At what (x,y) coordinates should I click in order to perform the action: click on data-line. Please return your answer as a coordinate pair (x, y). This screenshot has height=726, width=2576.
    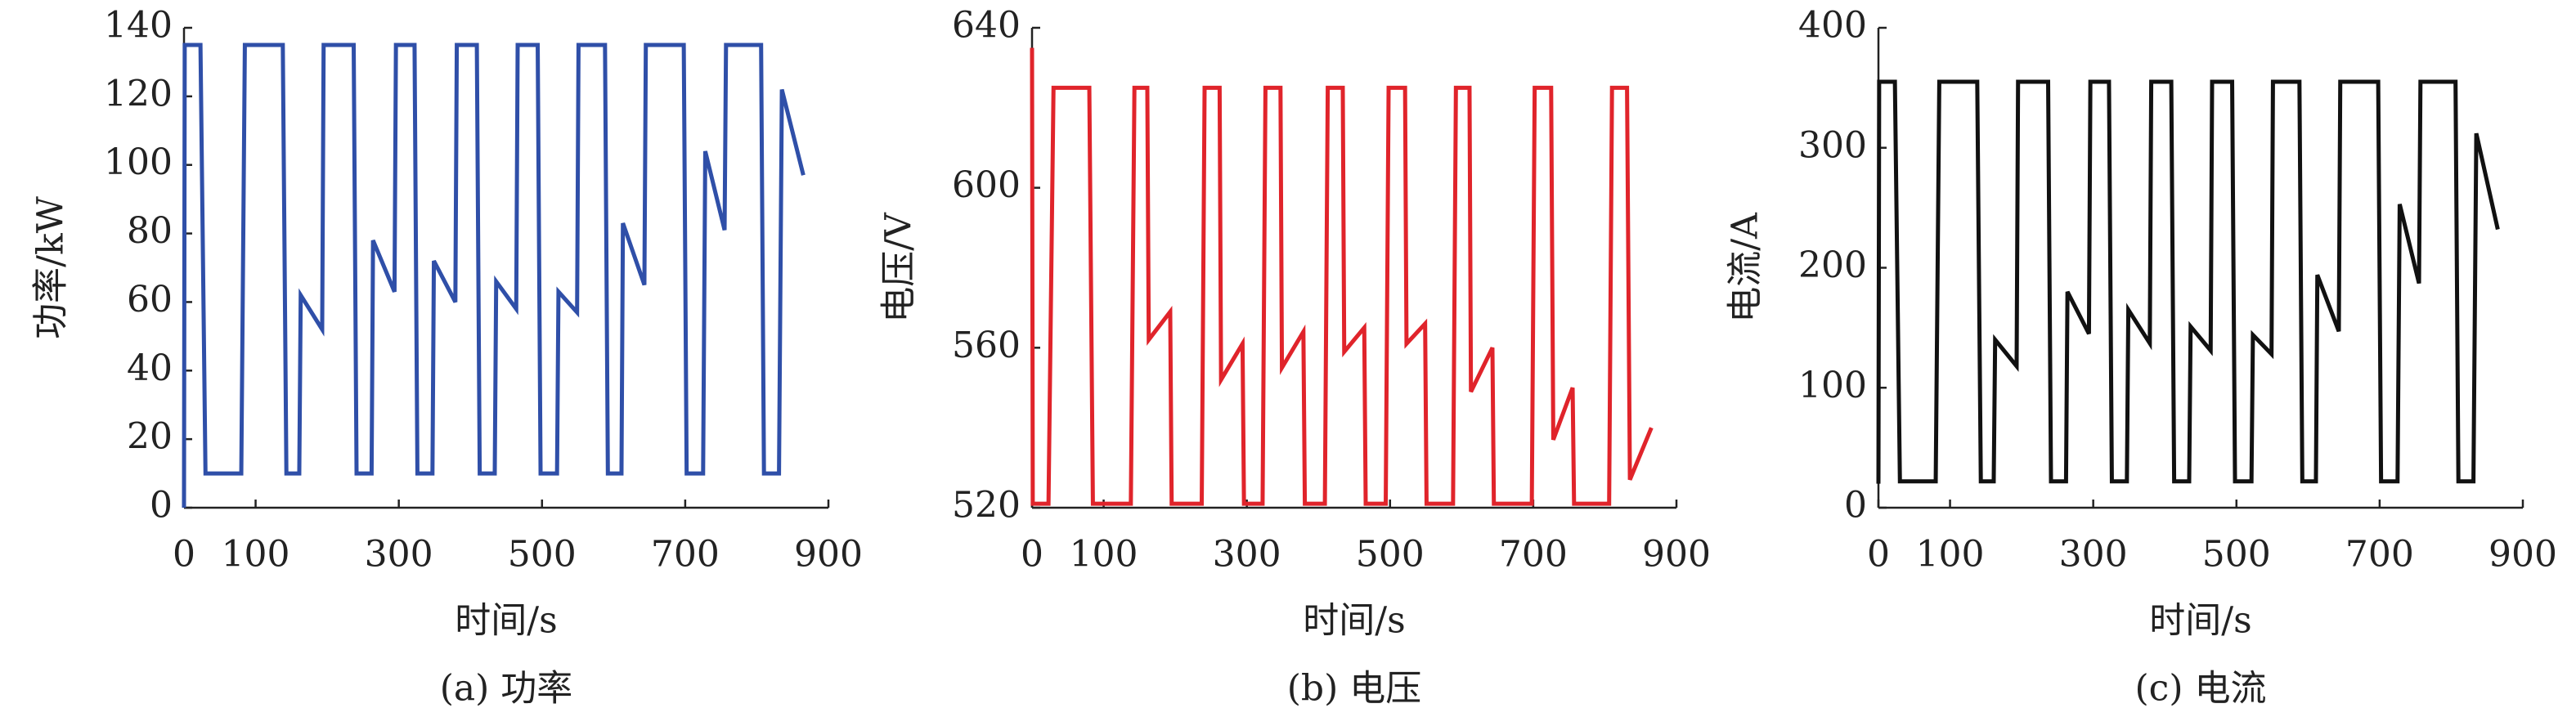
    Looking at the image, I should click on (2188, 281).